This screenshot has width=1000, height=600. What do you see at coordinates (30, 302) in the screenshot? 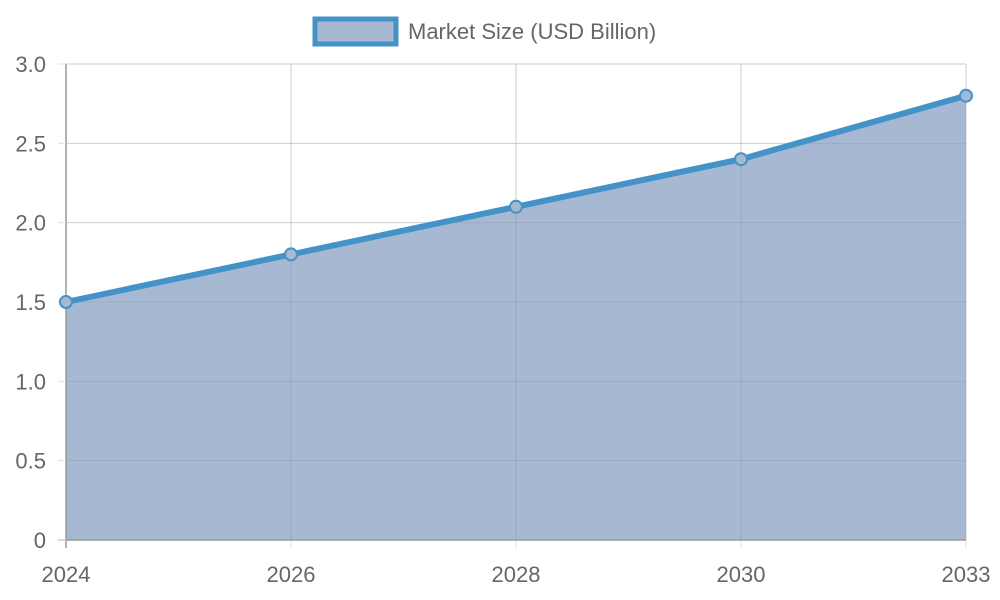
I see `y-tick-label: 1.5` at bounding box center [30, 302].